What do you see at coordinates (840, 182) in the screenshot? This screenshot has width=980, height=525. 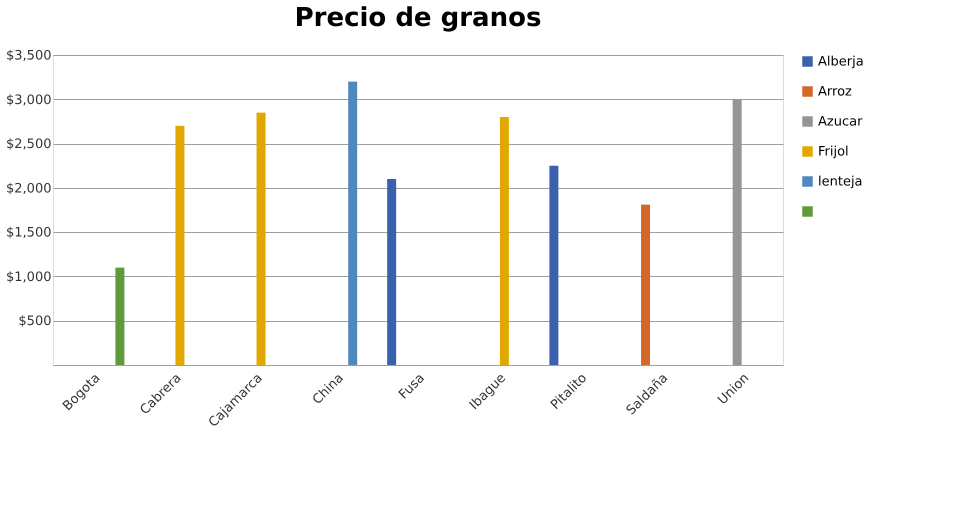 I see `legend-label: lenteja` at bounding box center [840, 182].